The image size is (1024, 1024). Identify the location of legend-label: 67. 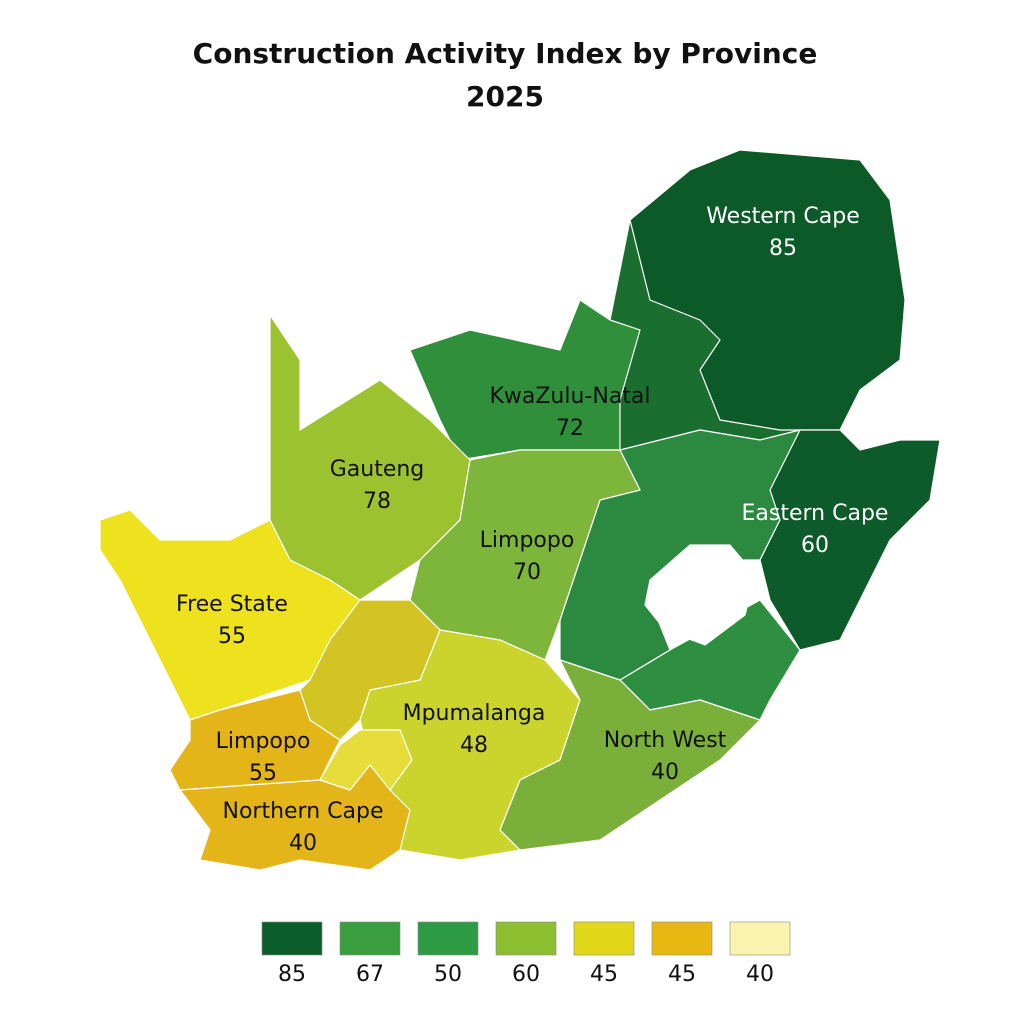
(370, 974).